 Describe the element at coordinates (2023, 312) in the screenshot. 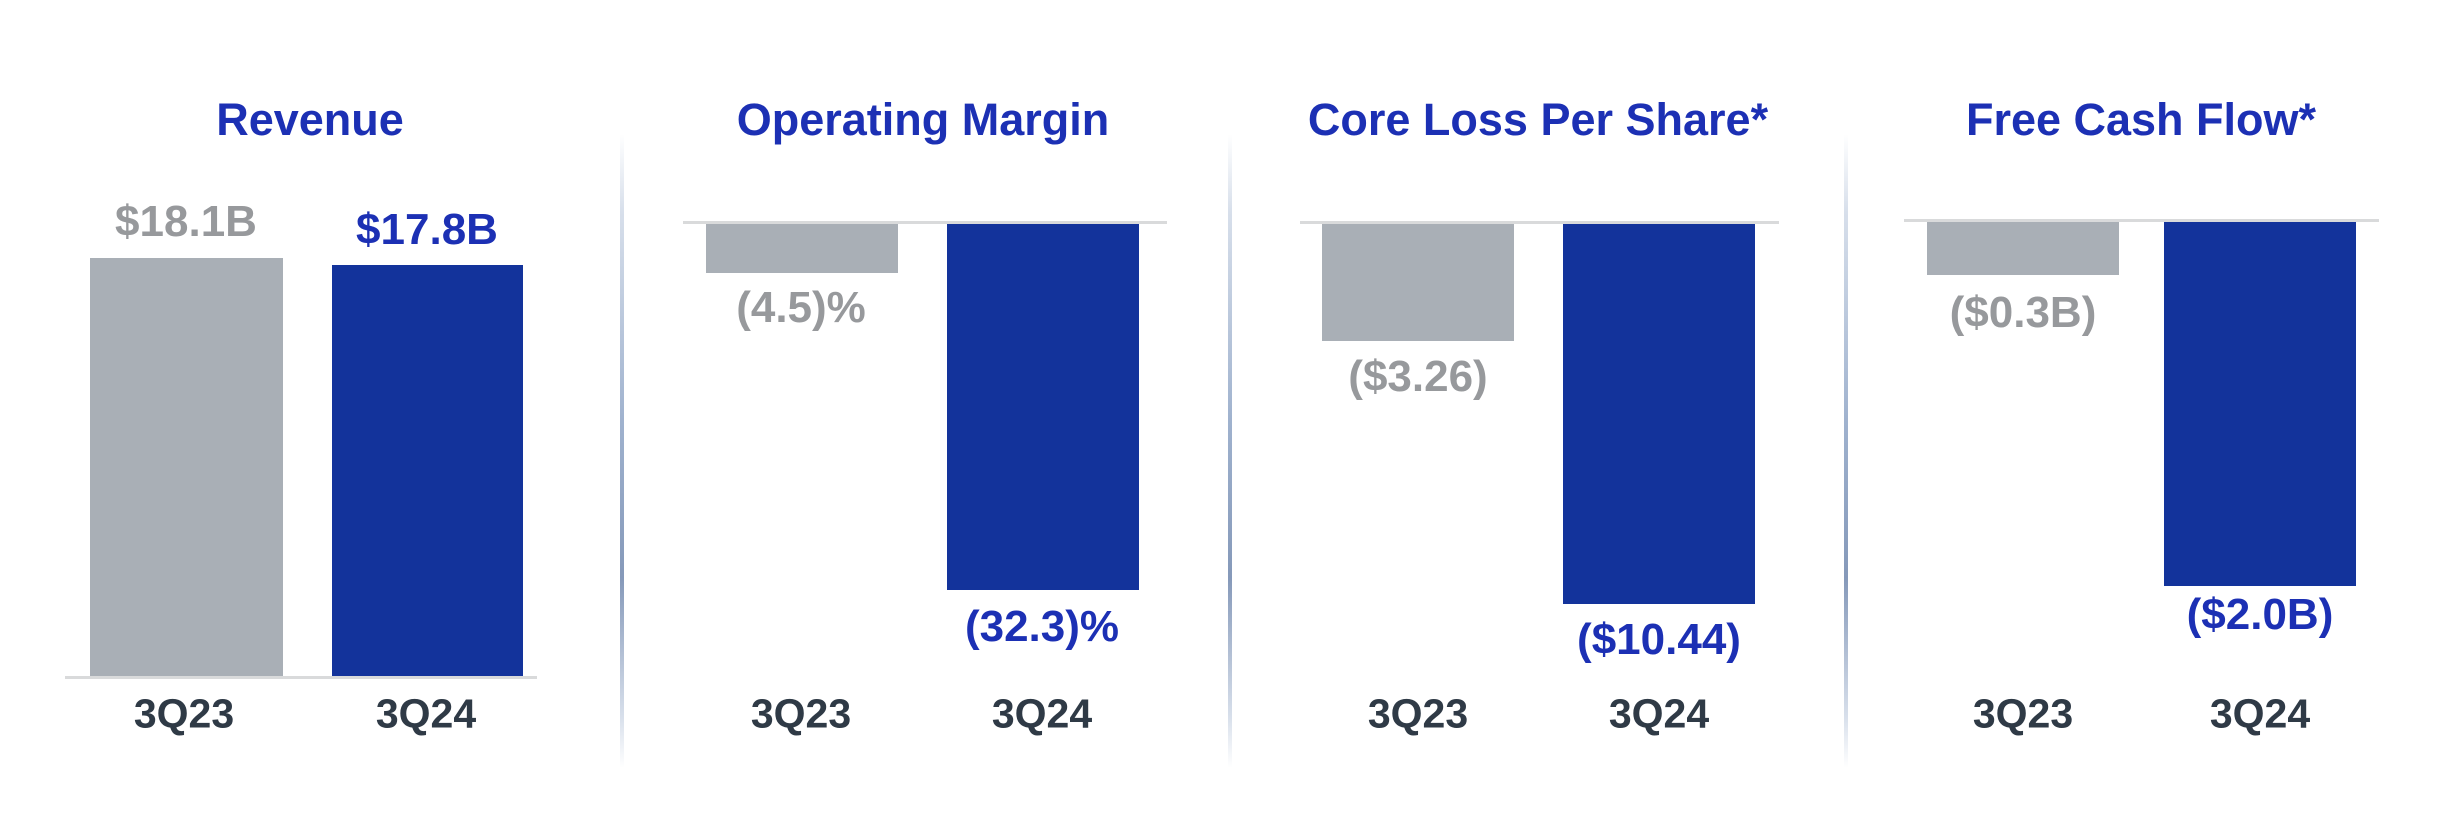

I see `value-label-3q23: ($0.3B)` at that location.